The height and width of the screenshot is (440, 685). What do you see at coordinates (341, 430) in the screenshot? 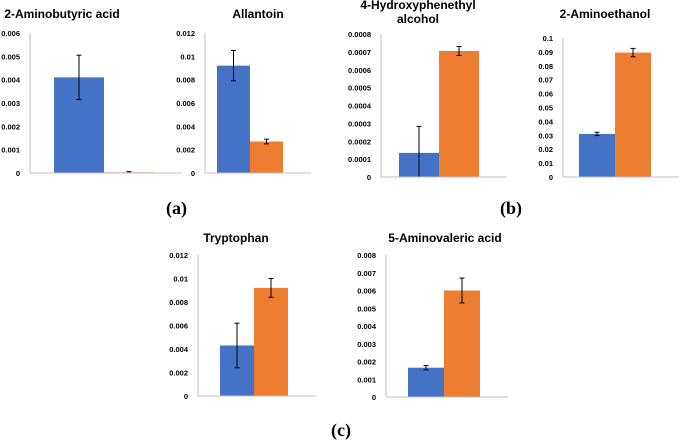
I see `panel-label-c: (c)` at bounding box center [341, 430].